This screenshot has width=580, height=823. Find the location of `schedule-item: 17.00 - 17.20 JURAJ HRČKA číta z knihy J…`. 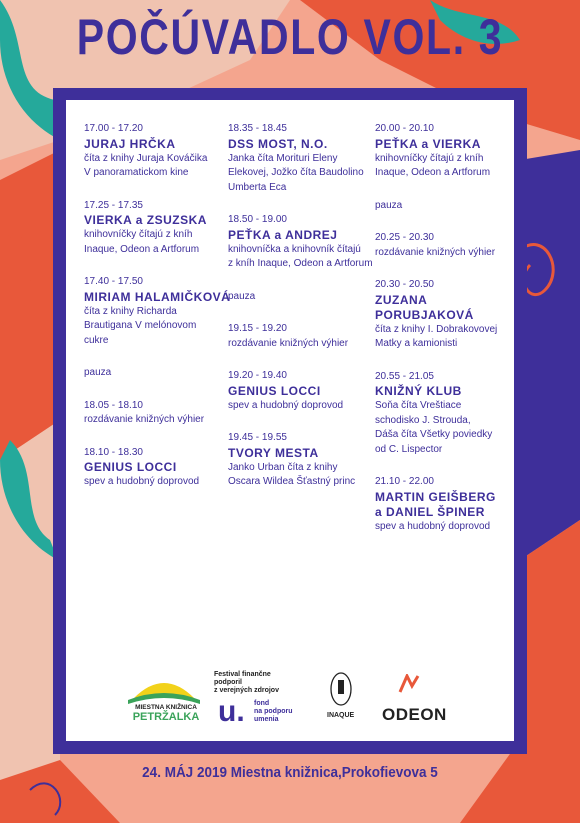

schedule-item: 17.00 - 17.20 JURAJ HRČKA číta z knihy J… is located at coordinates (146, 150).